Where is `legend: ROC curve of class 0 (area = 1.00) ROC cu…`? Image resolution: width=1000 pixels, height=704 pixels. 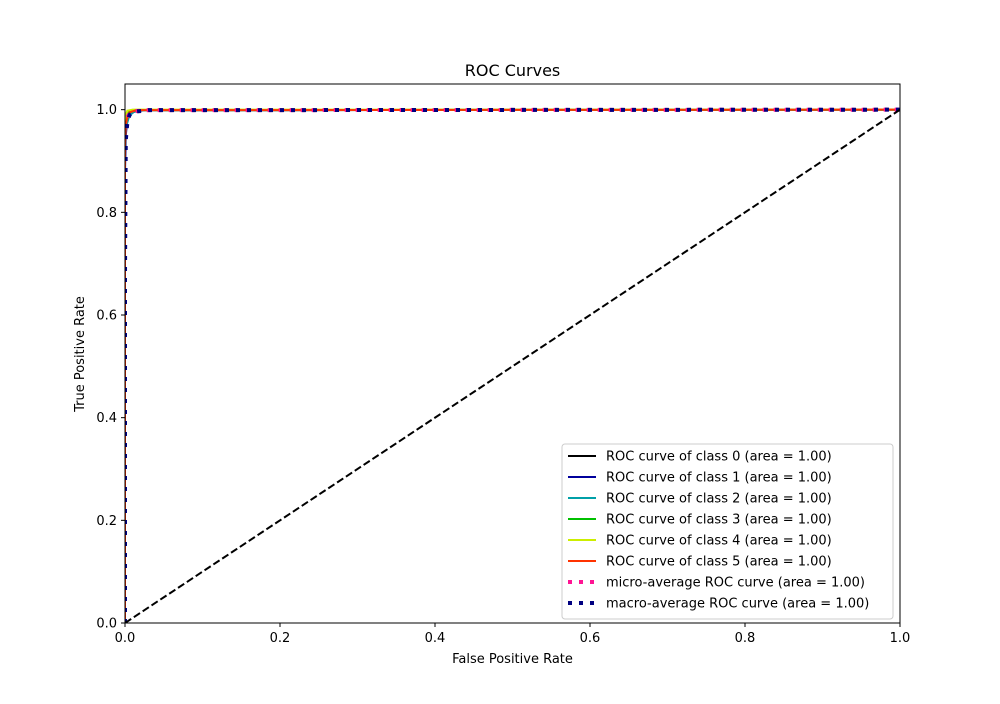 legend: ROC curve of class 0 (area = 1.00) ROC cu… is located at coordinates (727, 531).